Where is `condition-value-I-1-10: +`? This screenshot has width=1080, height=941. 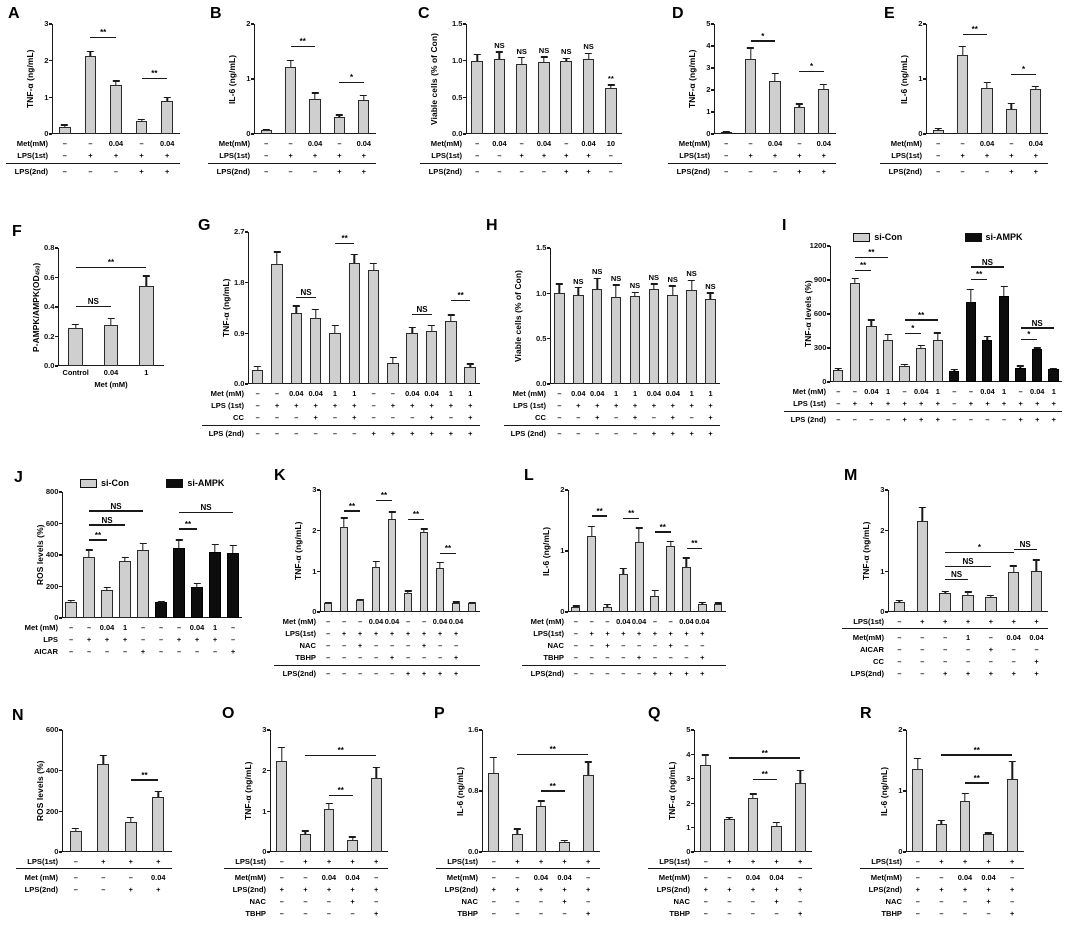 condition-value-I-1-10: + is located at coordinates (1004, 403).